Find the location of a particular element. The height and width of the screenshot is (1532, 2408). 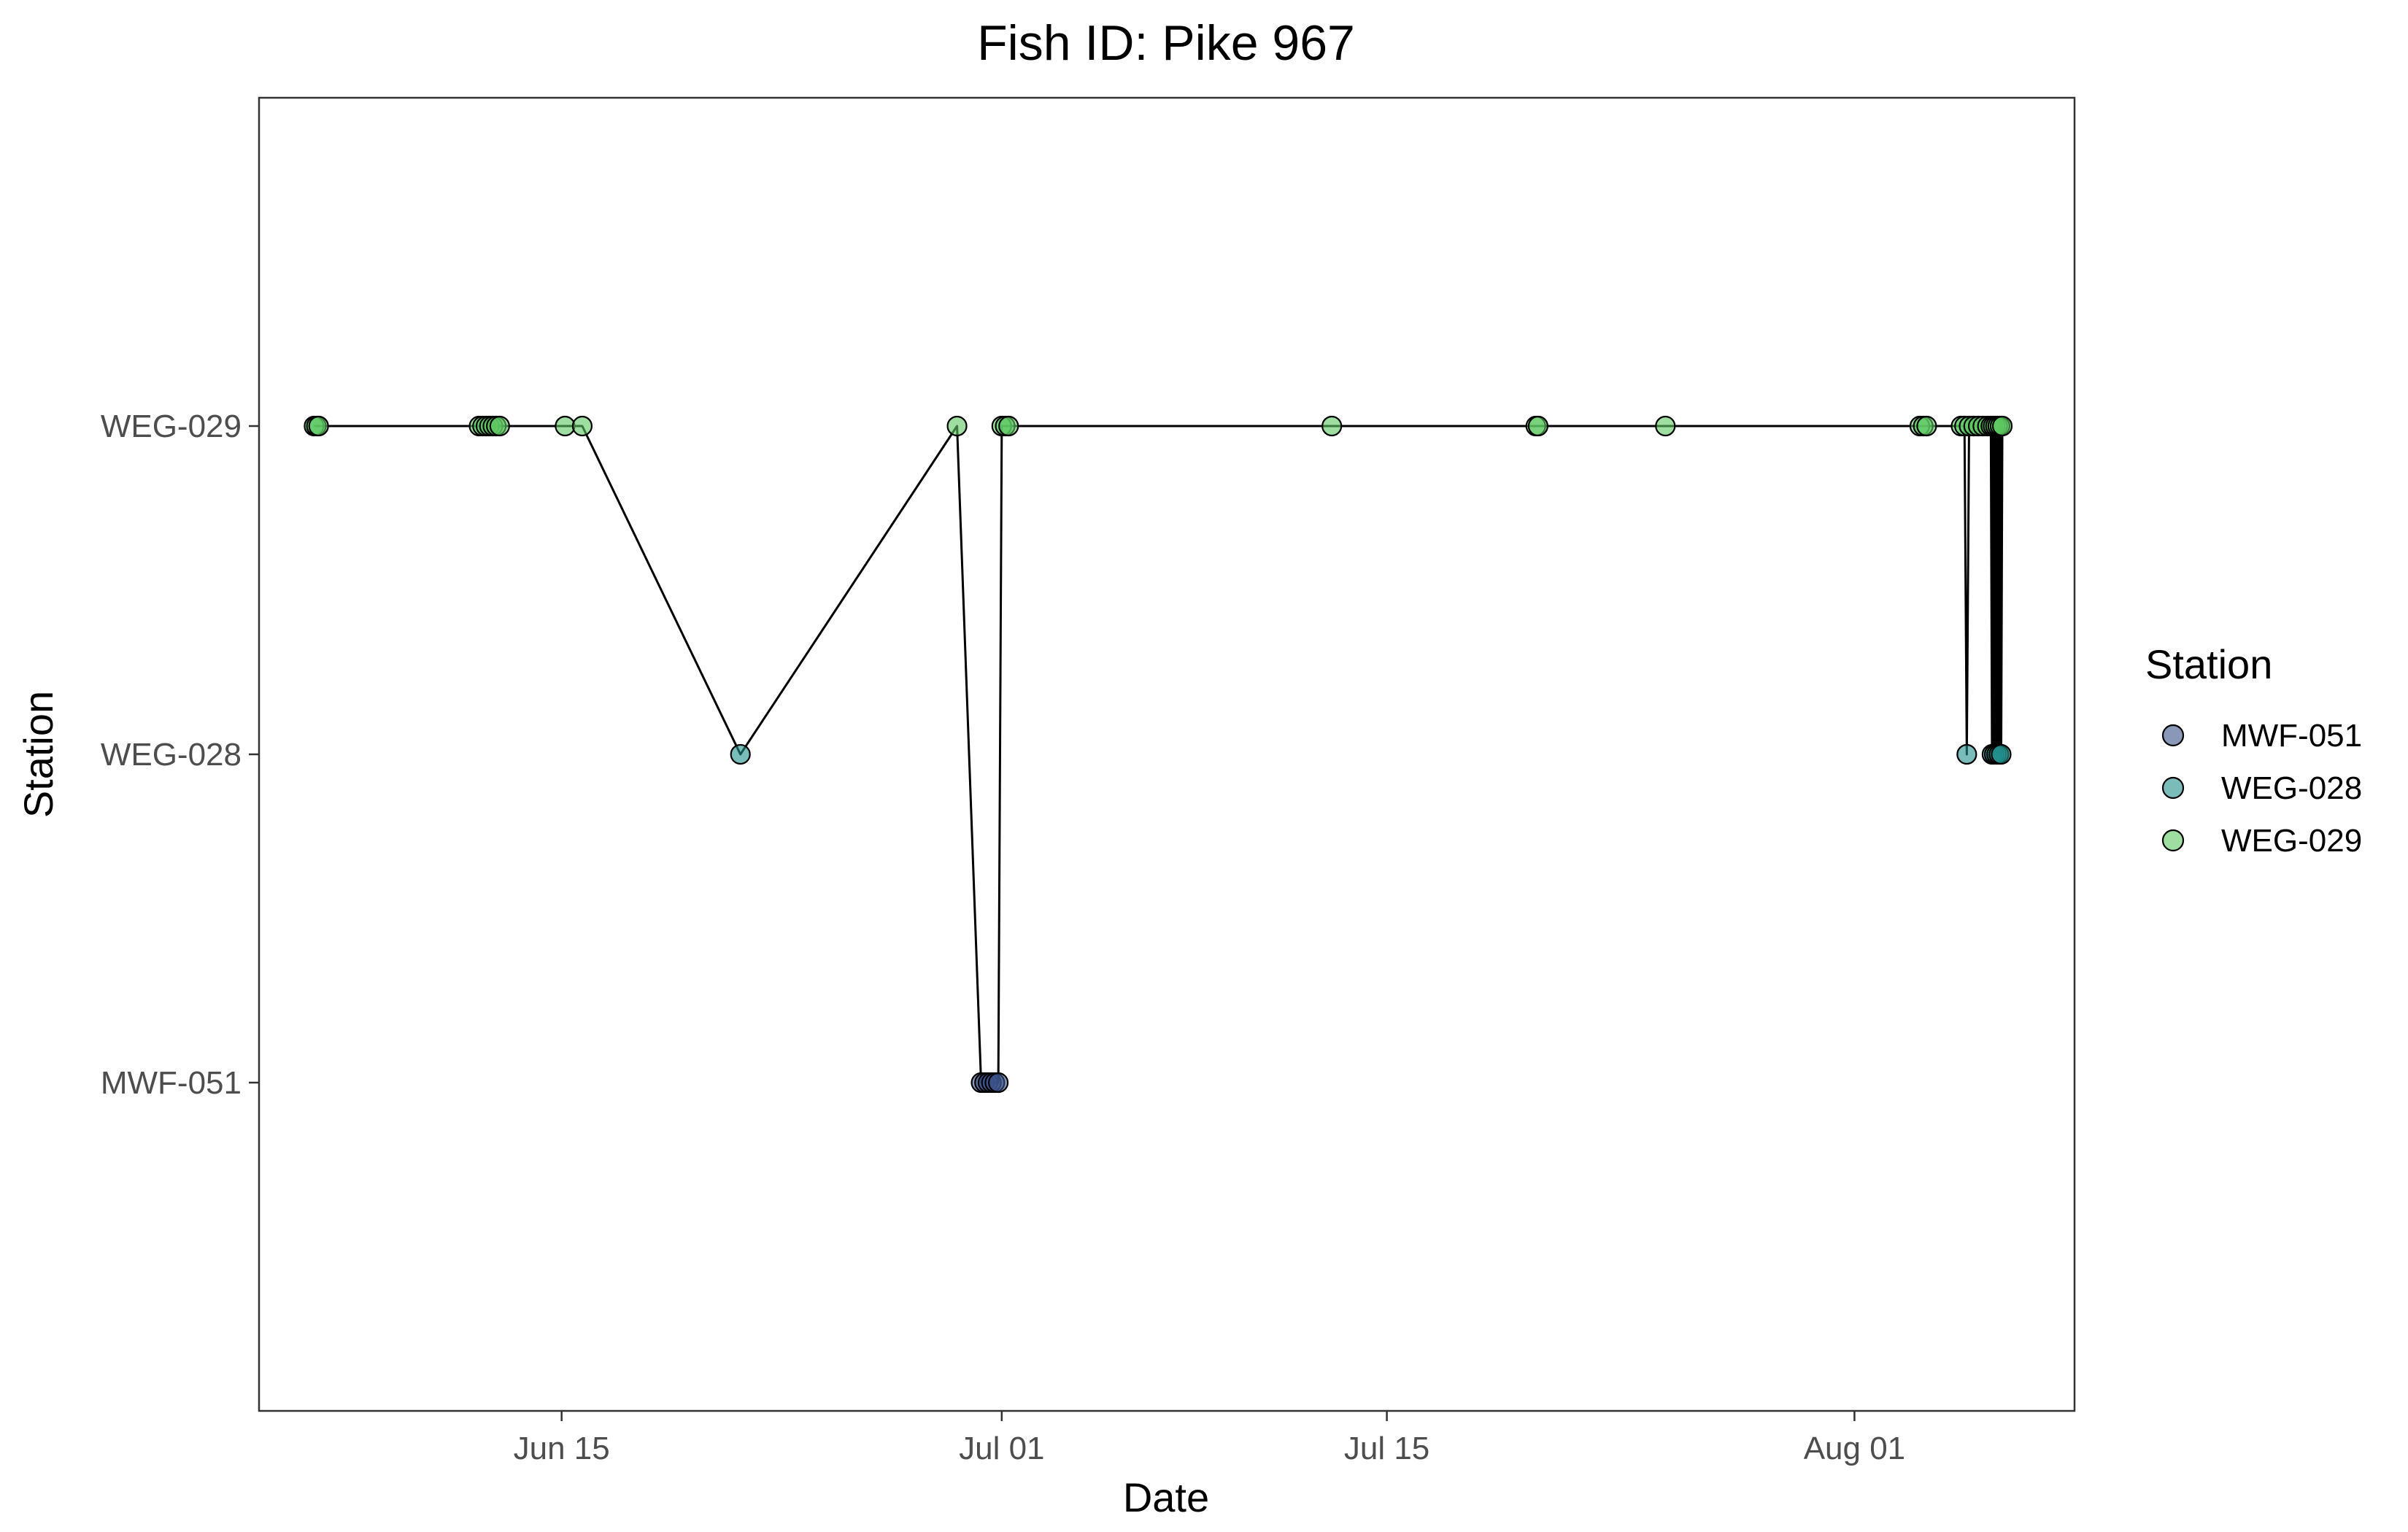

x-tick-label: Jul 15 is located at coordinates (1386, 1449).